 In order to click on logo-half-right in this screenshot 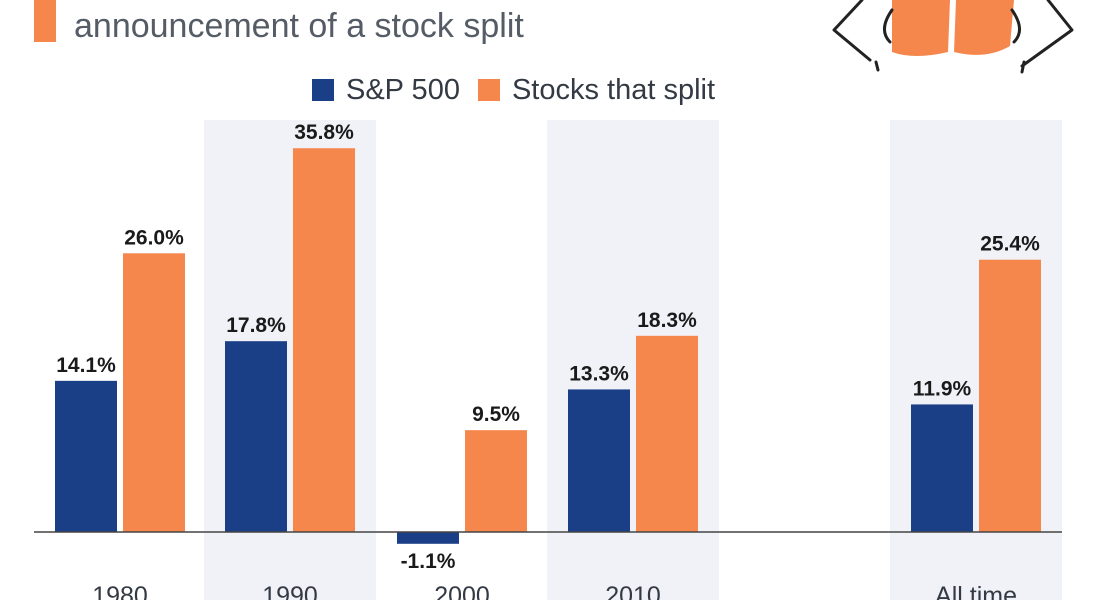, I will do `click(984, 27)`.